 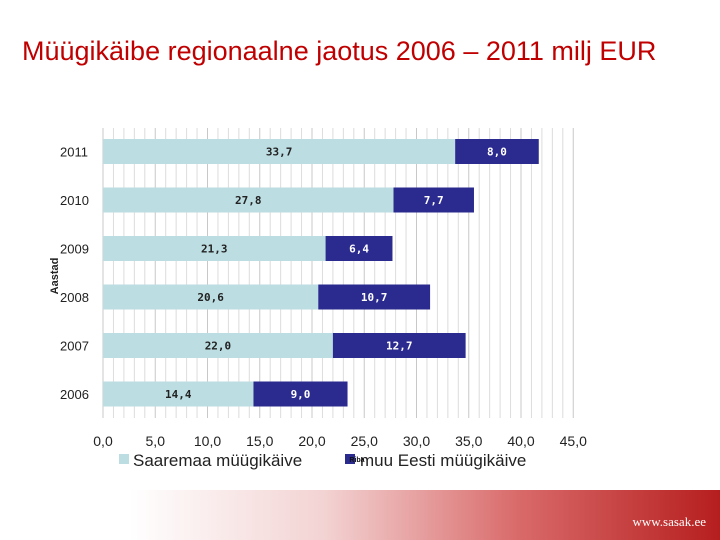 I want to click on data-label-muu-eesti-2010: 7,7, so click(x=434, y=200).